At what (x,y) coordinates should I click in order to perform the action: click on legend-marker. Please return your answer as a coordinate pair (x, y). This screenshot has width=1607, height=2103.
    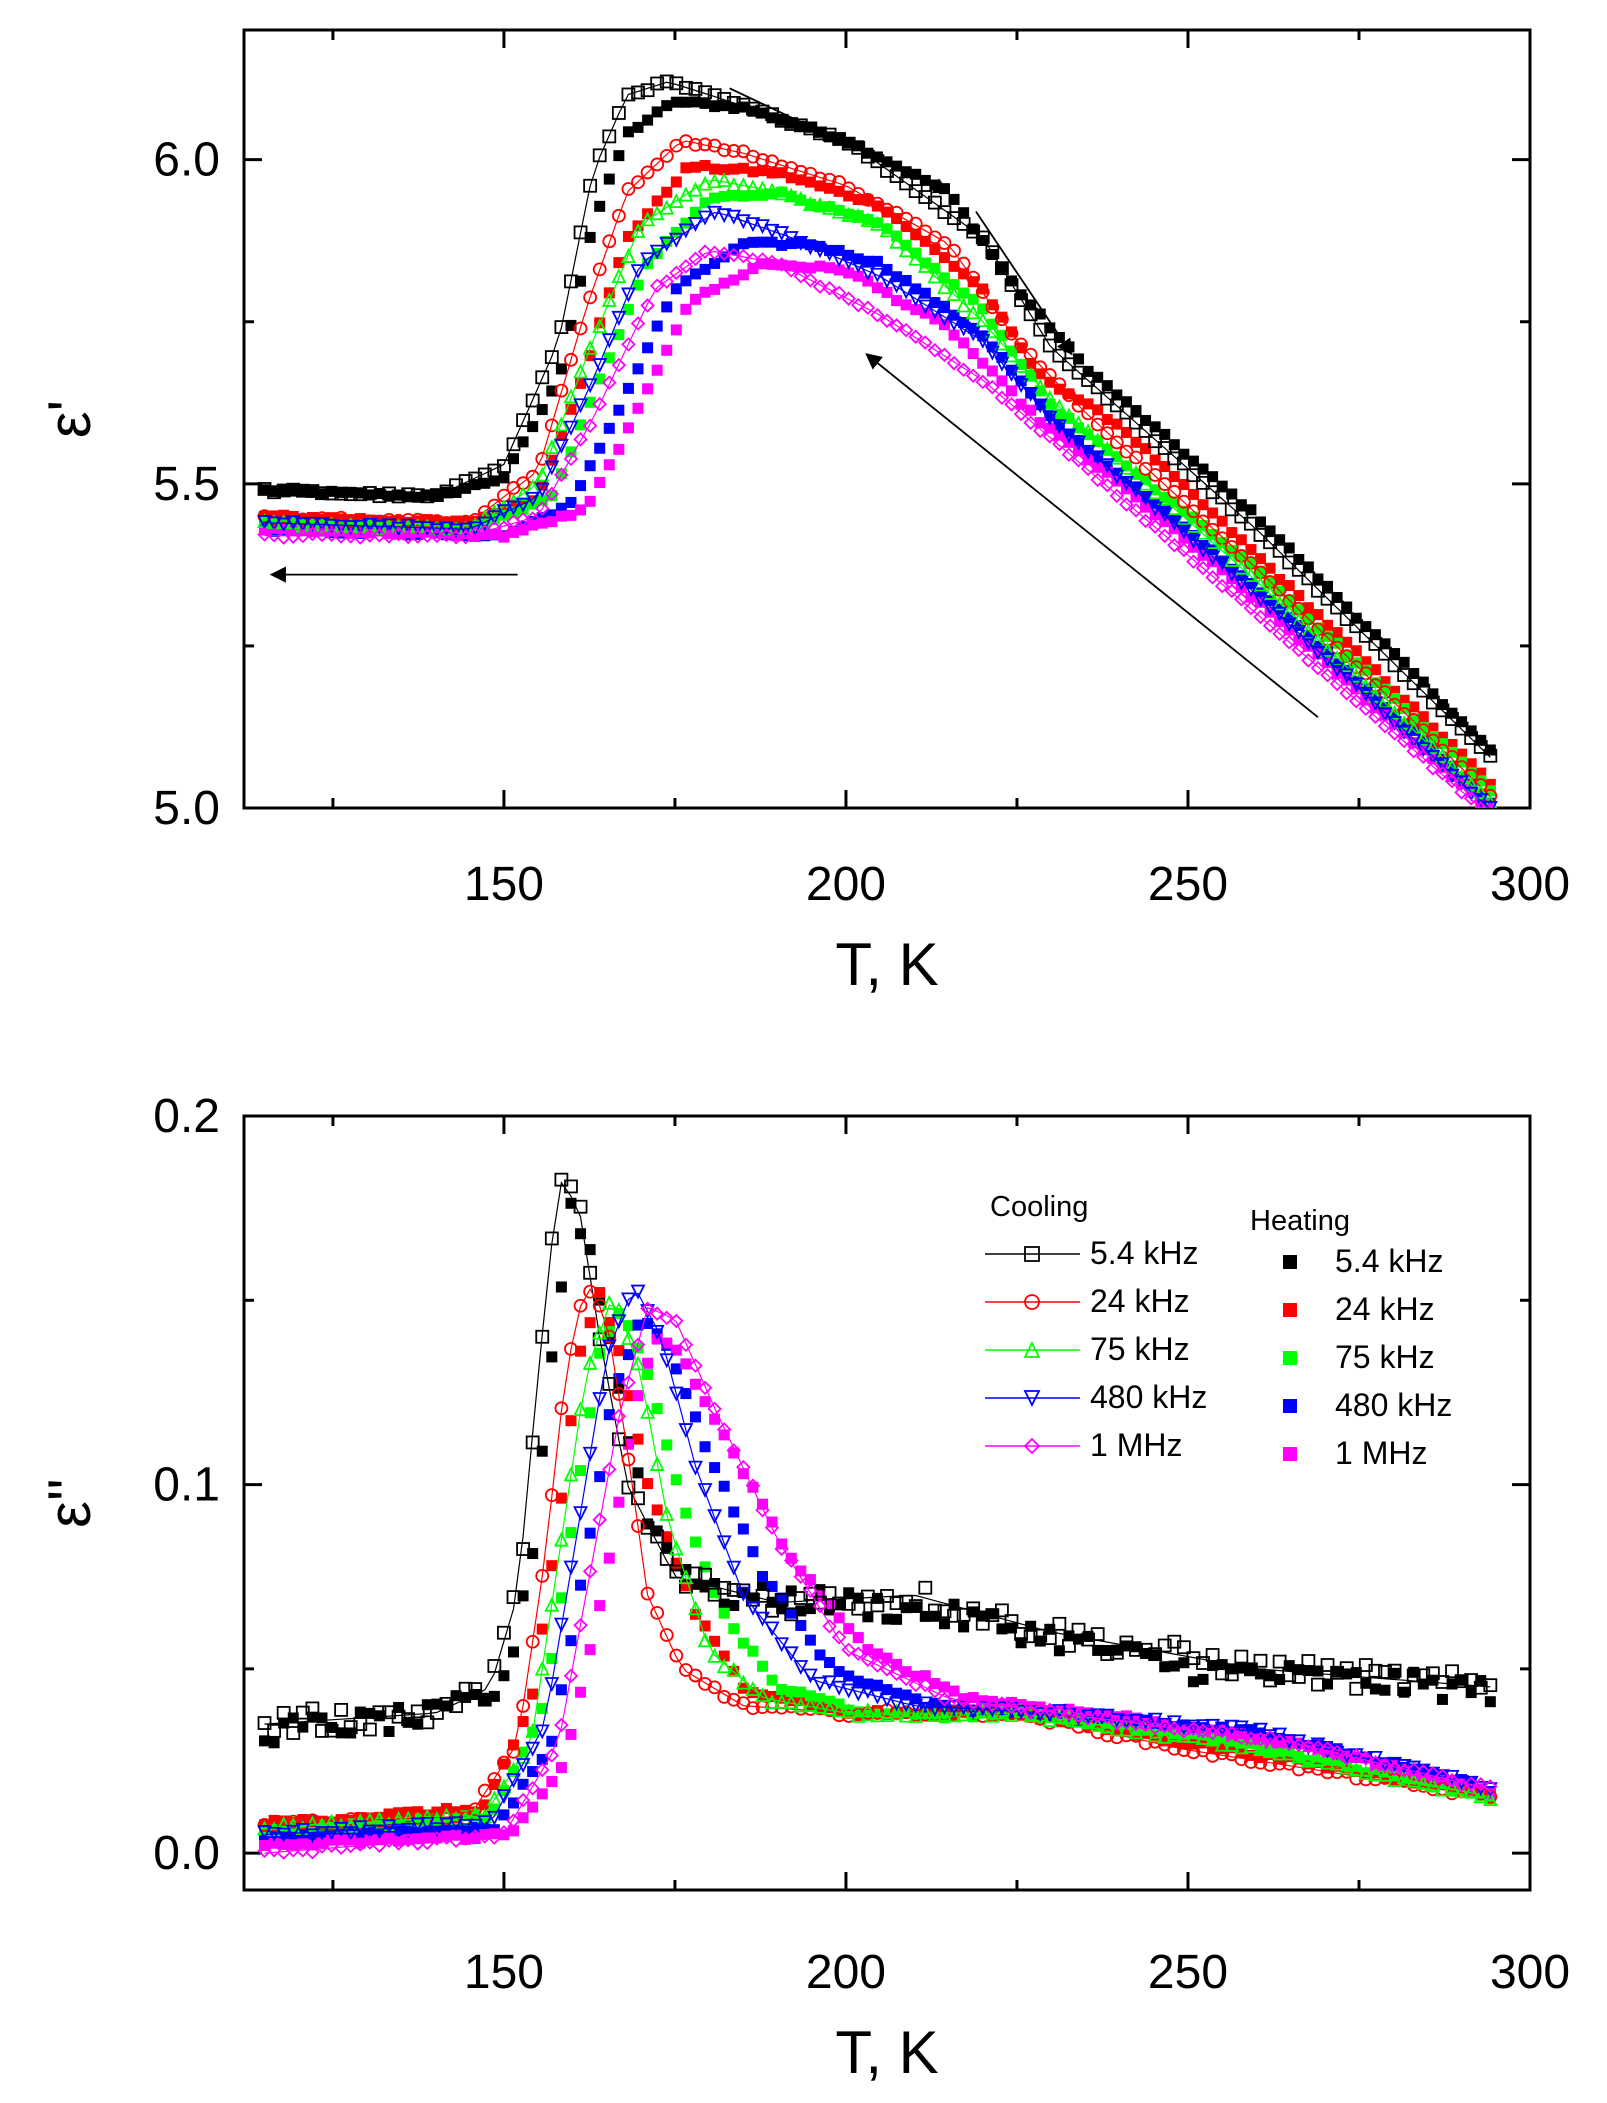
    Looking at the image, I should click on (1290, 1310).